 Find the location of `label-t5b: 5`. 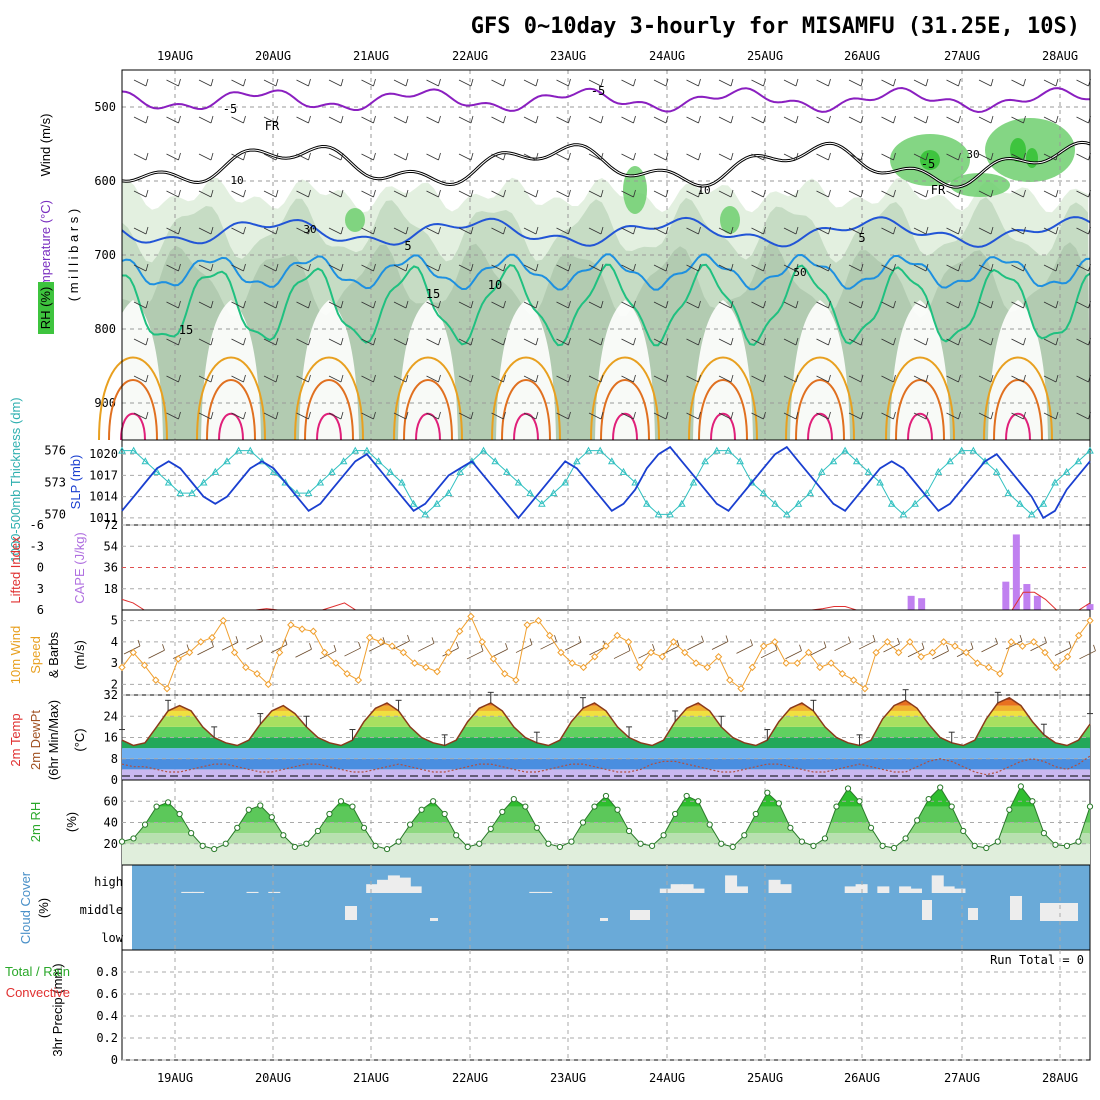

label-t5b: 5 is located at coordinates (861, 238).